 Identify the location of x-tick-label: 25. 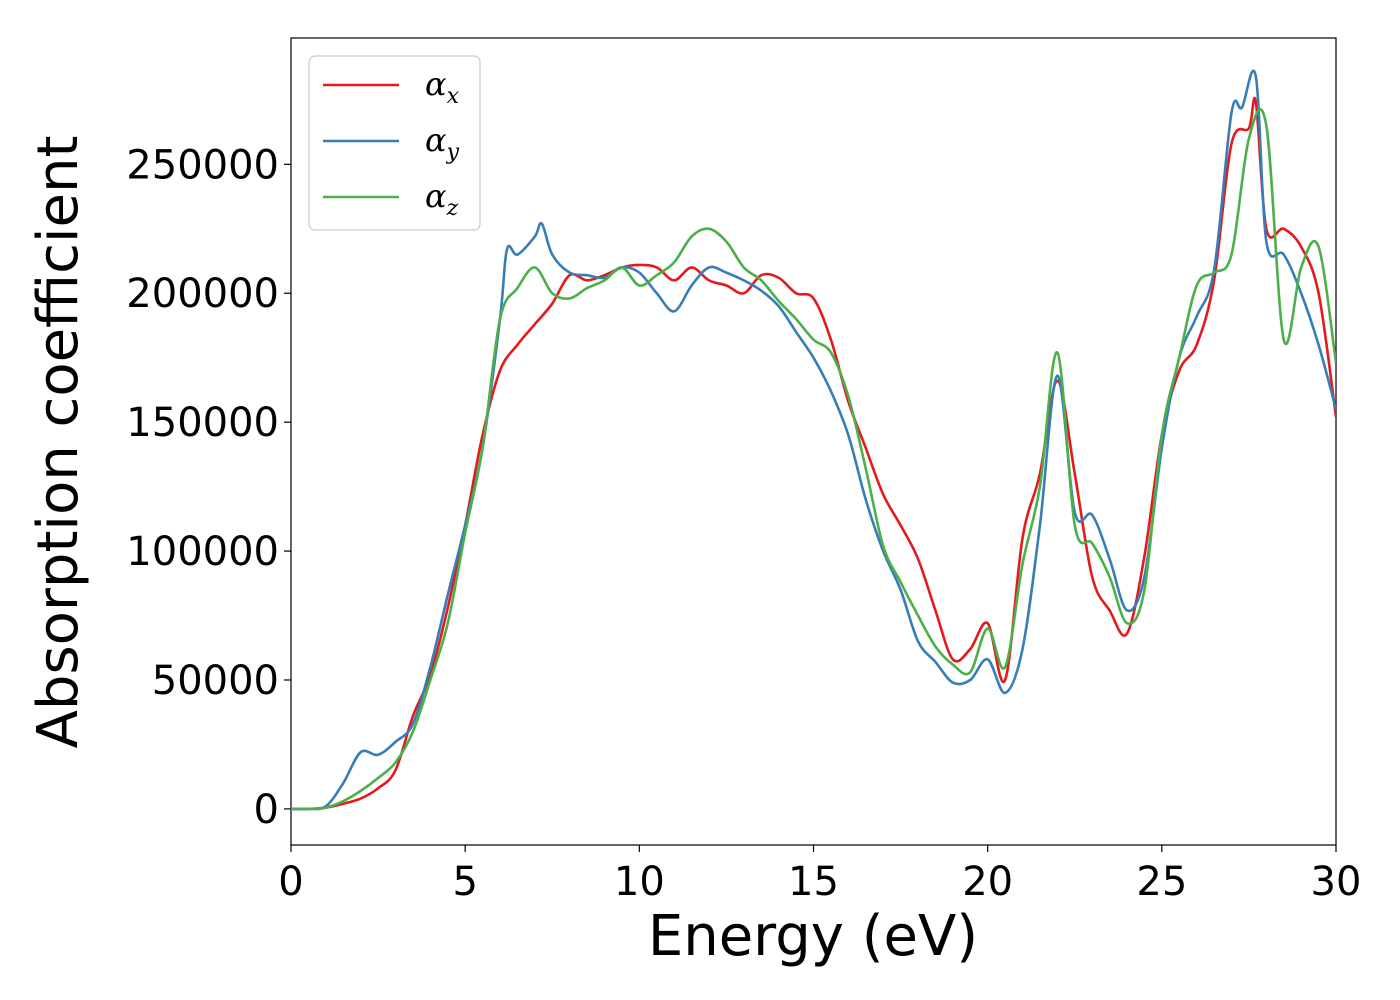
(1161, 882).